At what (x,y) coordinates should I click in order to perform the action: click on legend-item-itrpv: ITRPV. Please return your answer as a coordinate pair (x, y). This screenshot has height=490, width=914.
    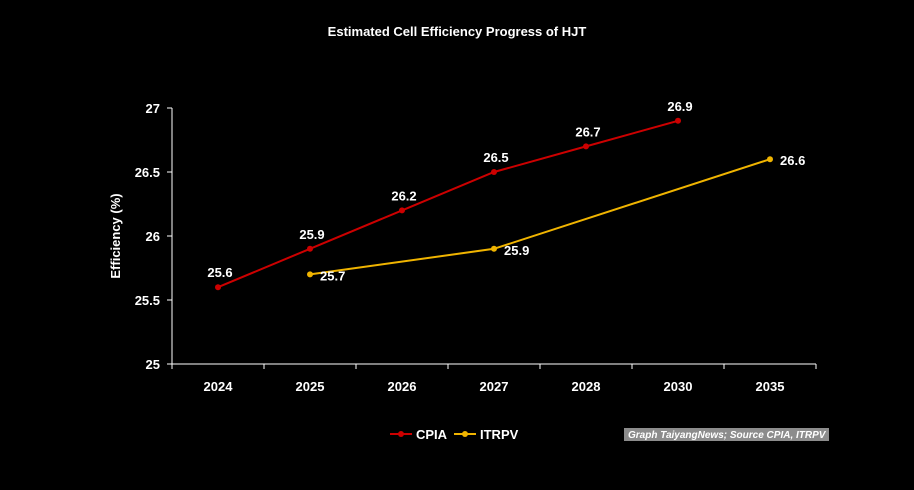
    Looking at the image, I should click on (486, 434).